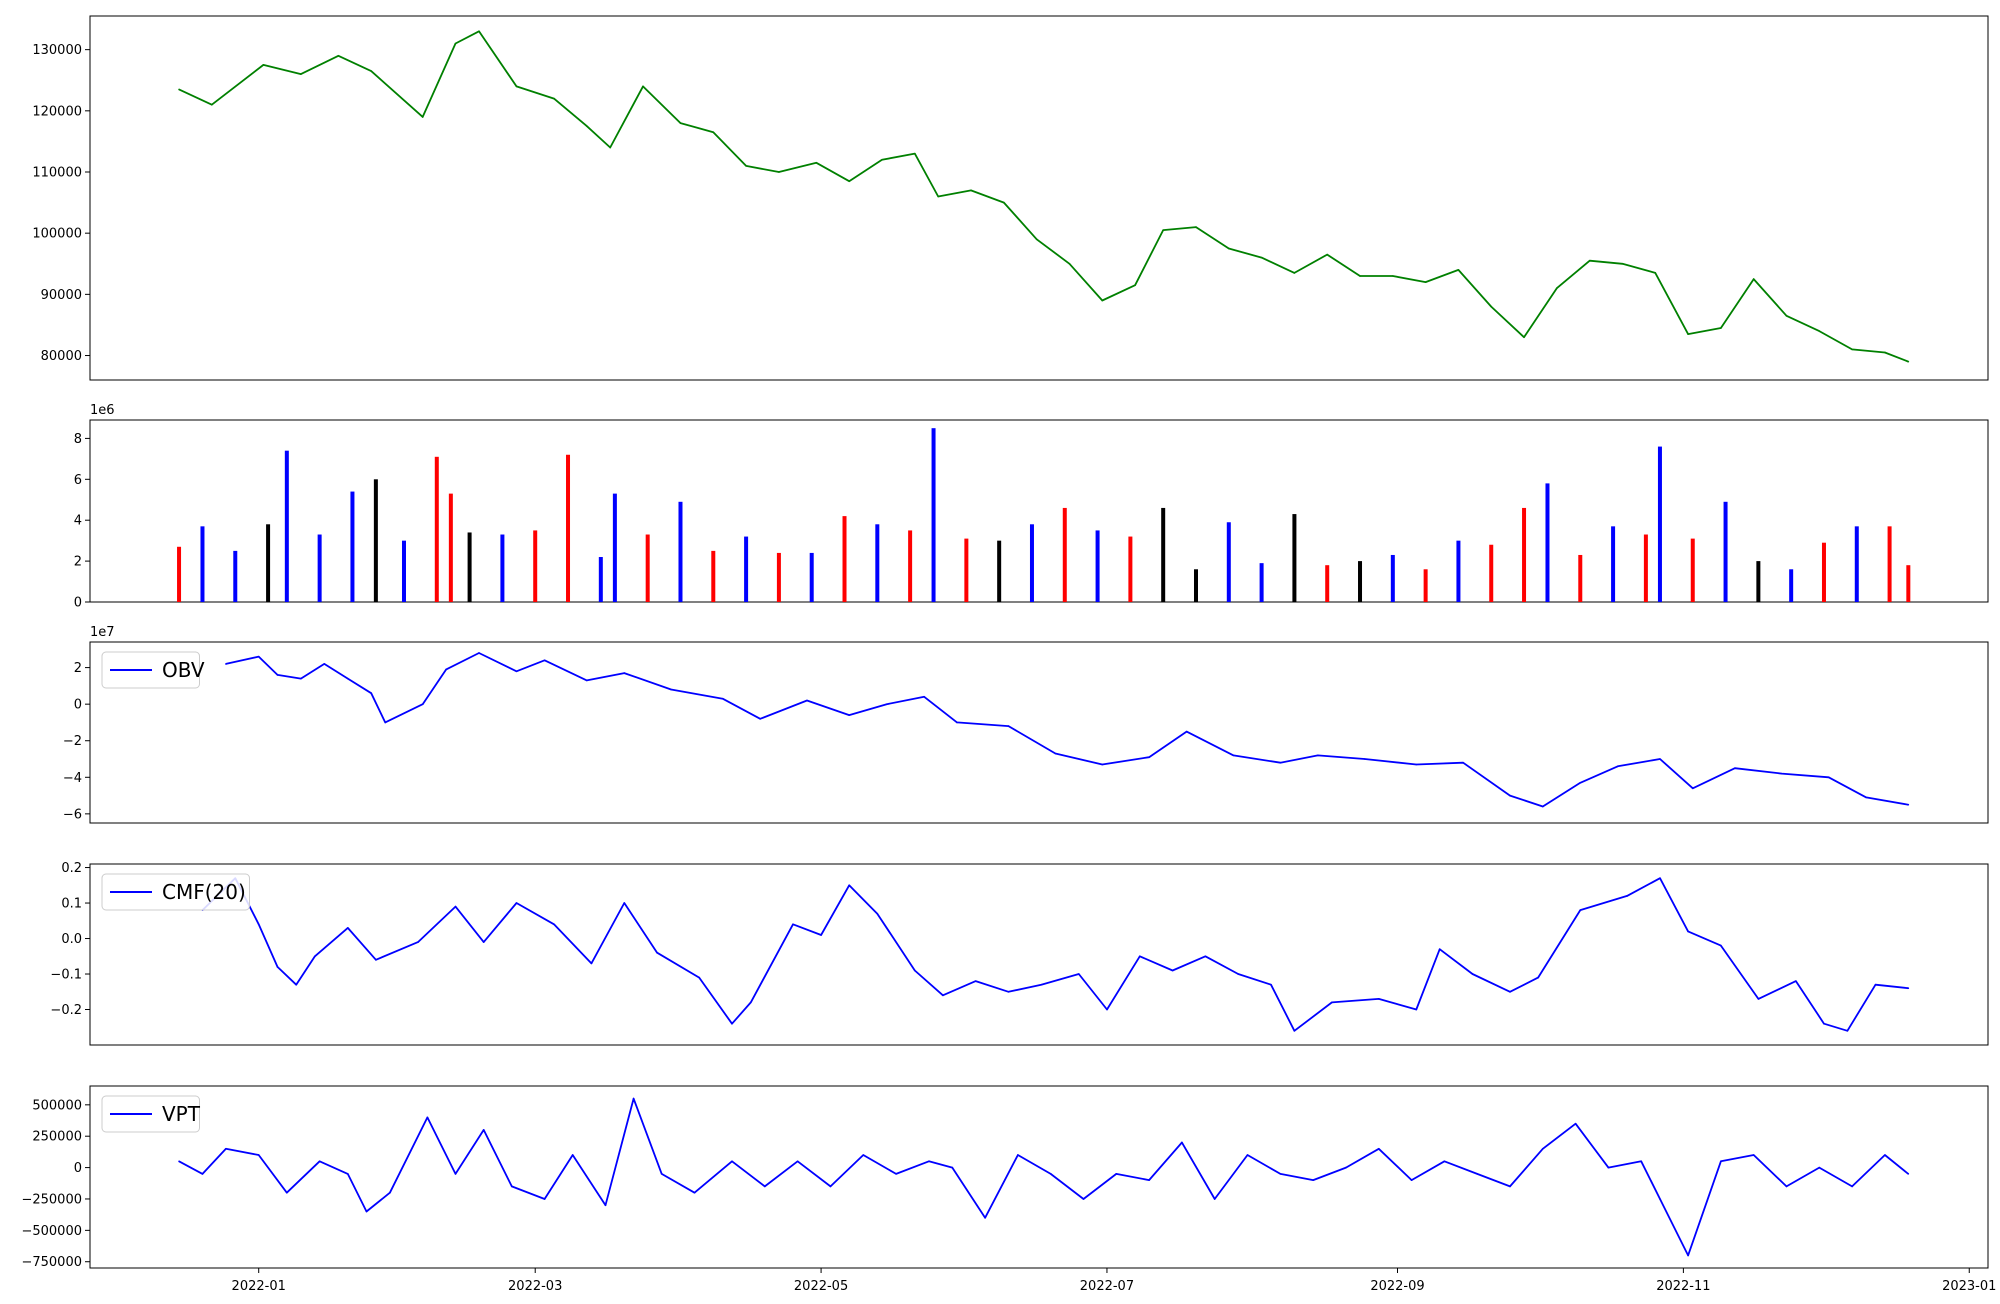  Describe the element at coordinates (57, 234) in the screenshot. I see `price-ytick-label: 100000` at that location.